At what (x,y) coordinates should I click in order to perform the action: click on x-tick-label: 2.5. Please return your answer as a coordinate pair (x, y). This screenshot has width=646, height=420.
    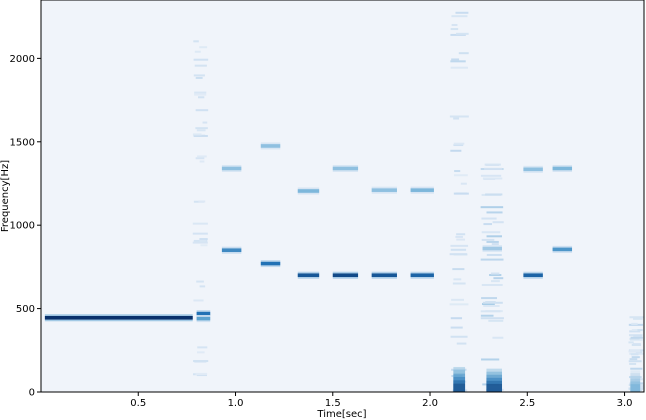
    Looking at the image, I should click on (527, 403).